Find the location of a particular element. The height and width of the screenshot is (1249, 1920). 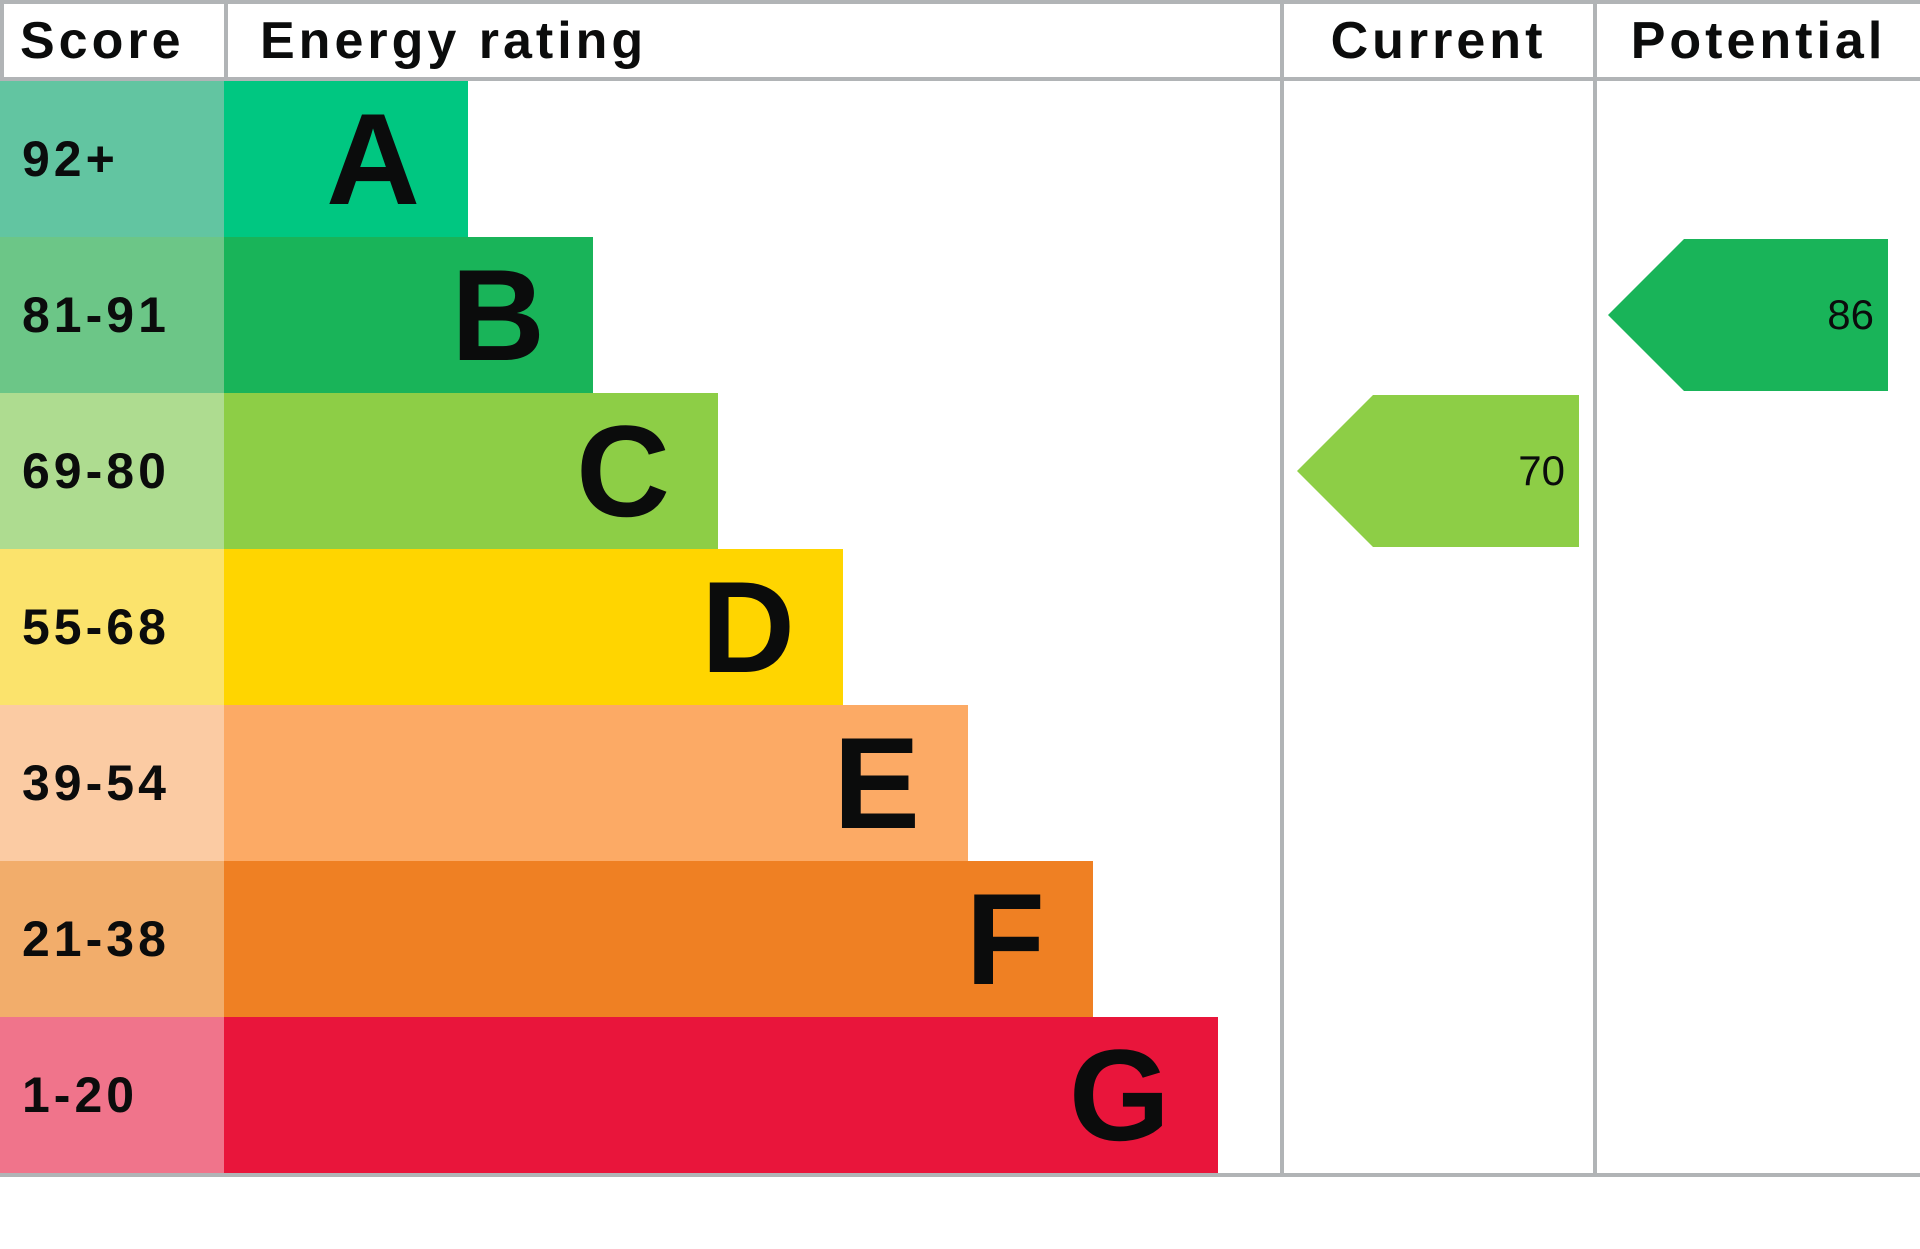

band-bar-e: E is located at coordinates (596, 783).